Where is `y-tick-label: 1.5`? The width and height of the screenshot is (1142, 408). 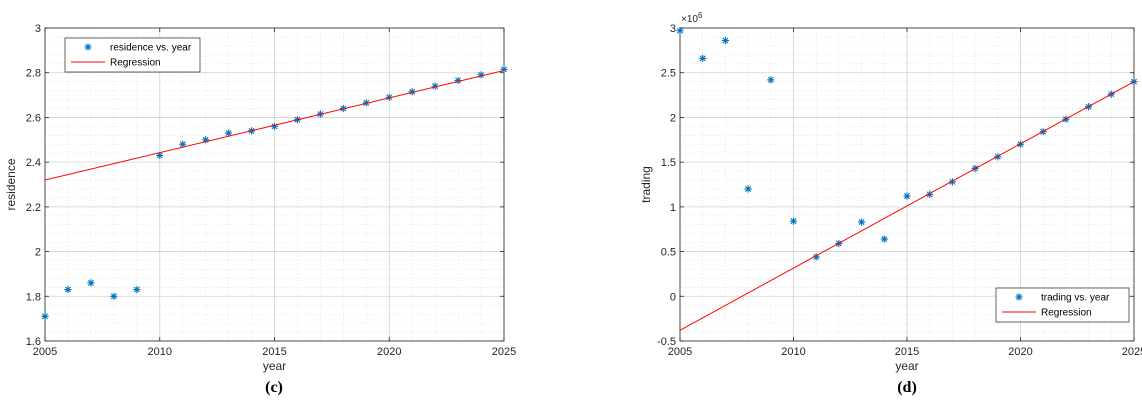 y-tick-label: 1.5 is located at coordinates (668, 163).